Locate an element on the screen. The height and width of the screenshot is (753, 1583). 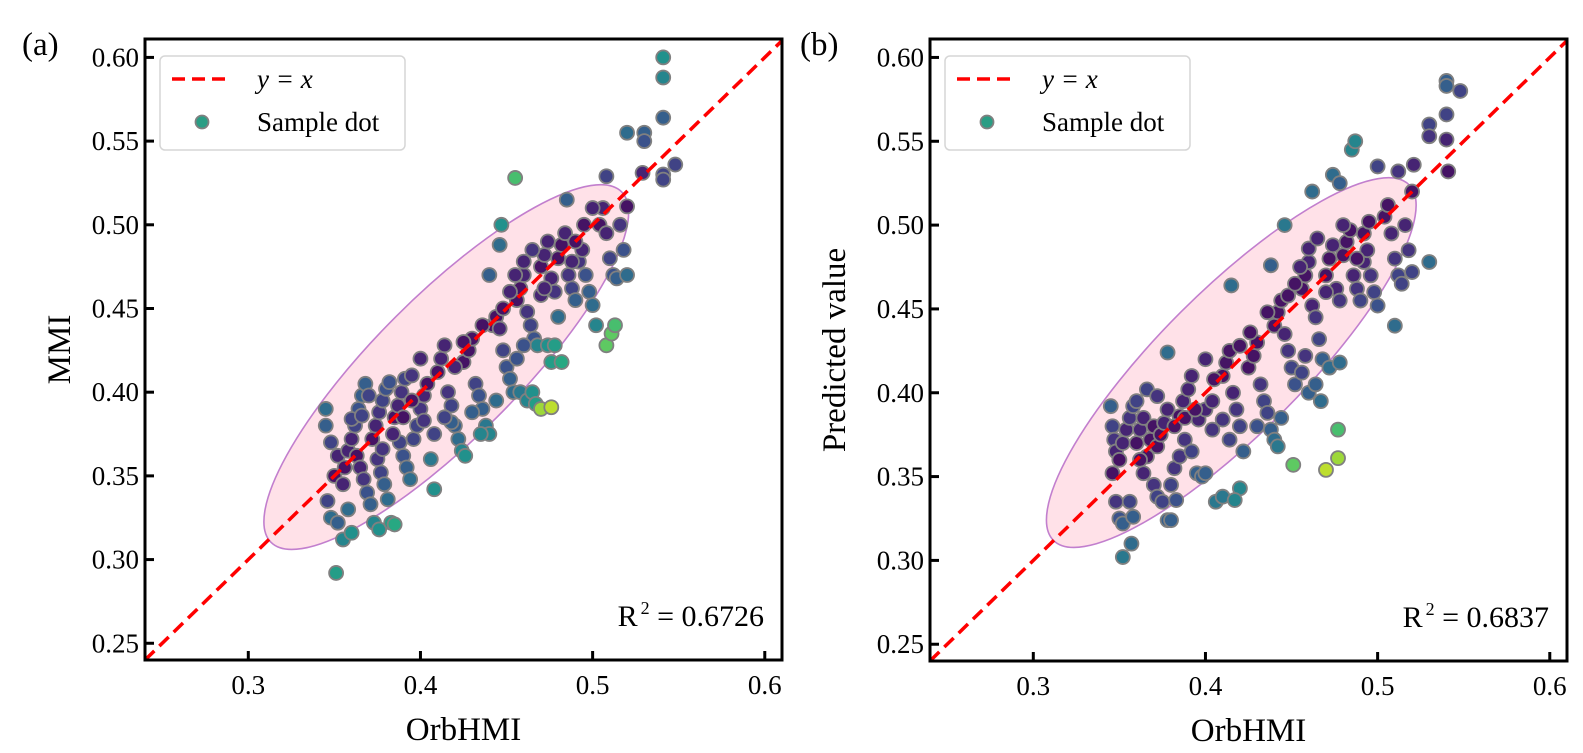
y-tick-label: 0.55 is located at coordinates (900, 141).